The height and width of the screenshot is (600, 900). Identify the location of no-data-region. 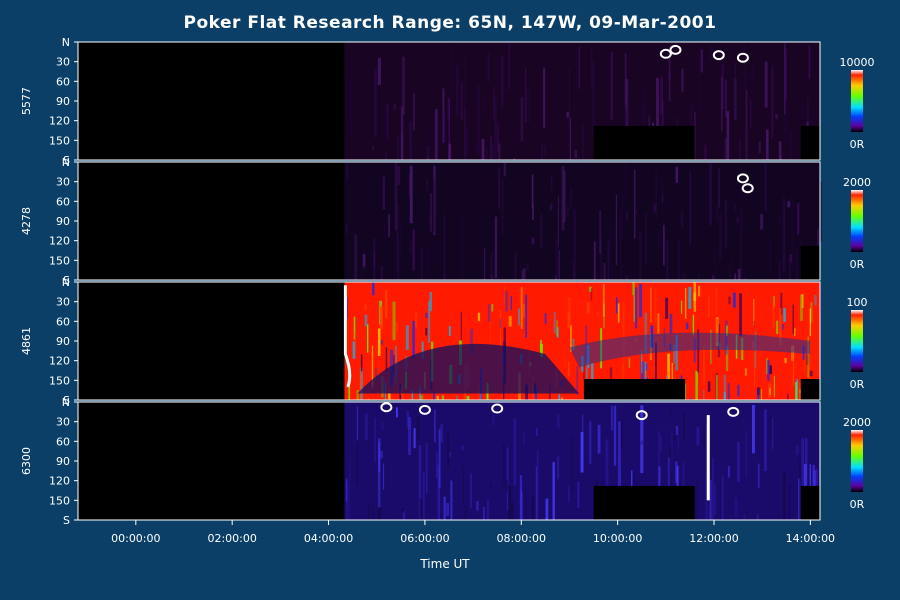
(211, 101).